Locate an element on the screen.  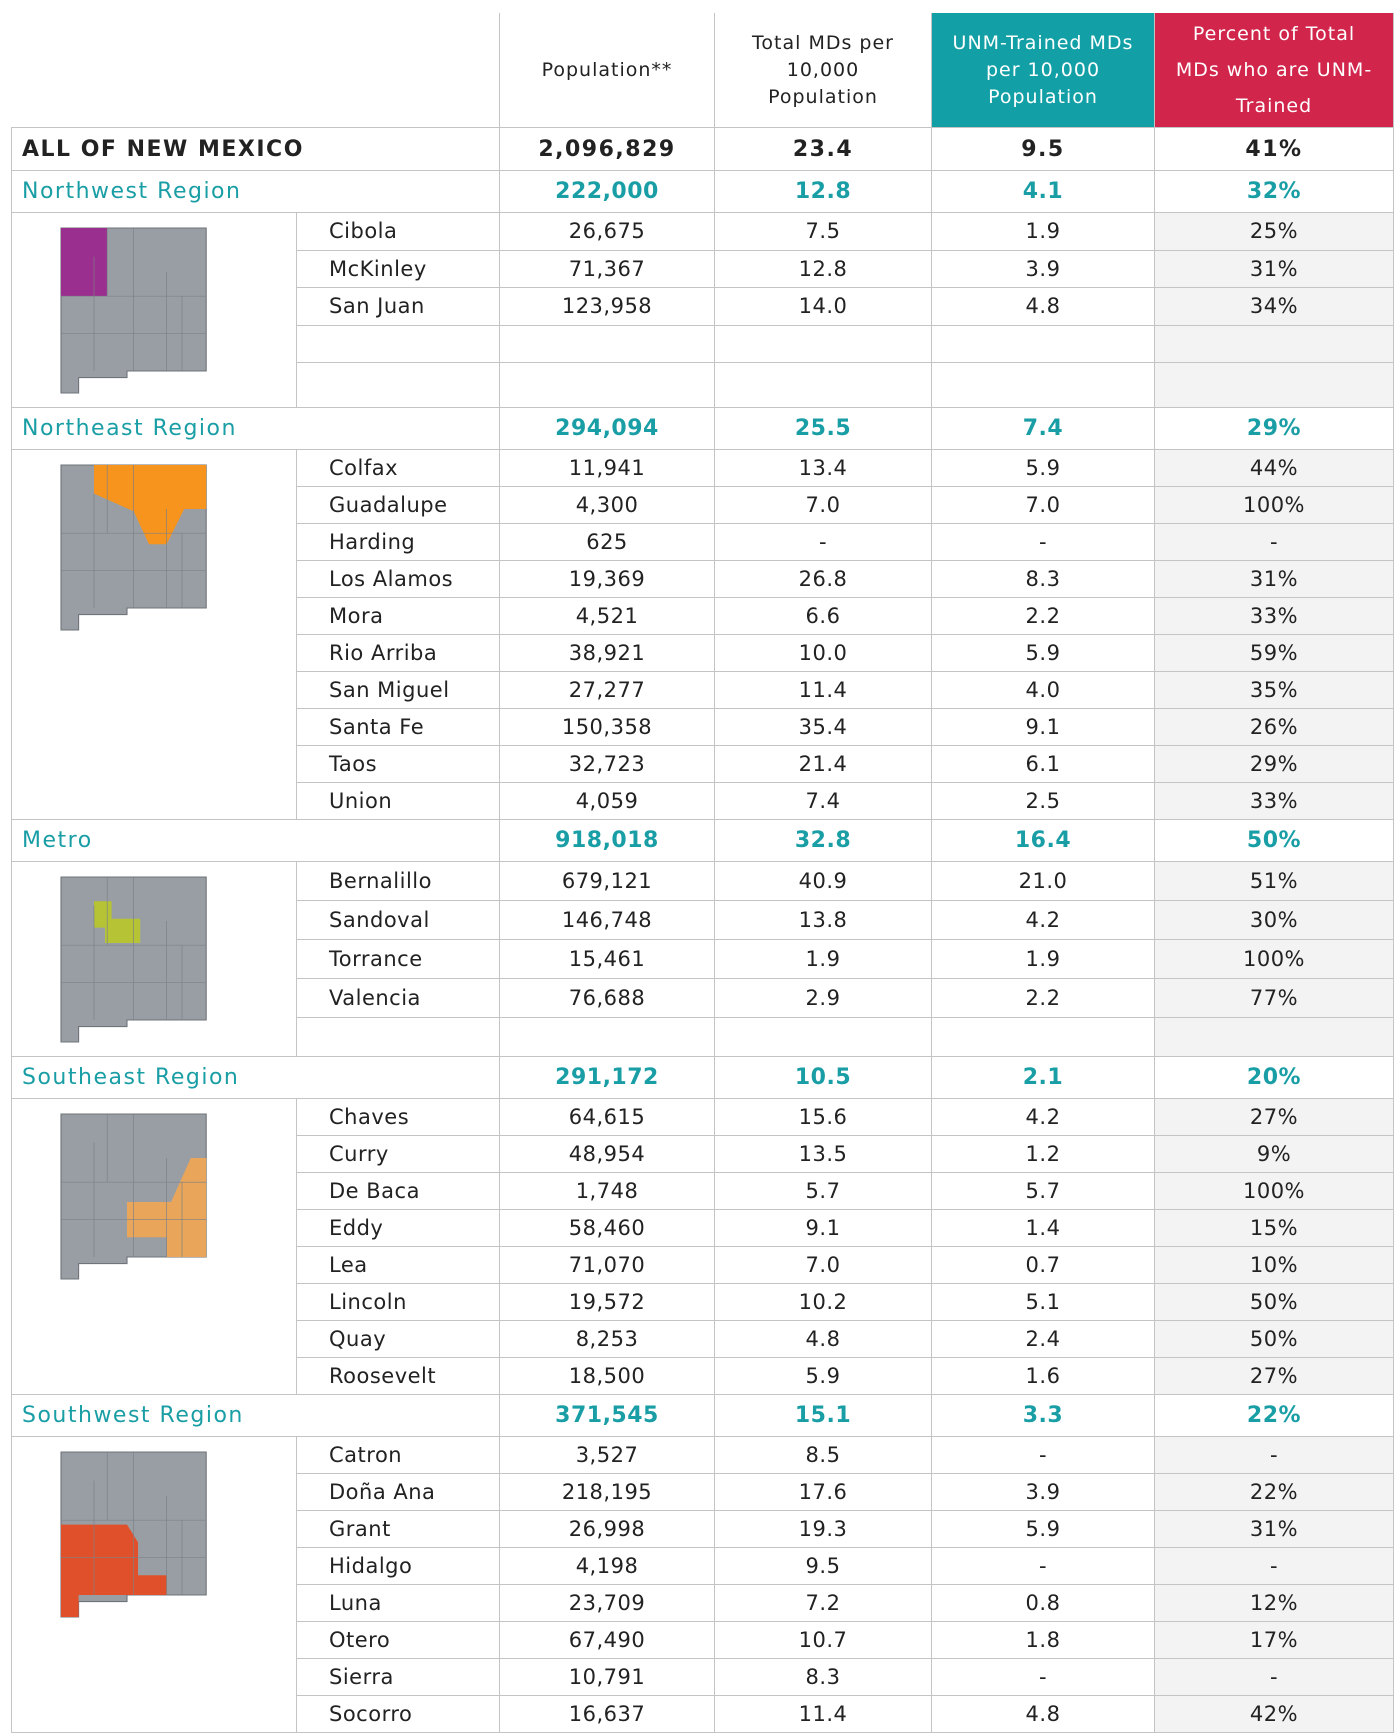
county-cell: 4,300 is located at coordinates (607, 505).